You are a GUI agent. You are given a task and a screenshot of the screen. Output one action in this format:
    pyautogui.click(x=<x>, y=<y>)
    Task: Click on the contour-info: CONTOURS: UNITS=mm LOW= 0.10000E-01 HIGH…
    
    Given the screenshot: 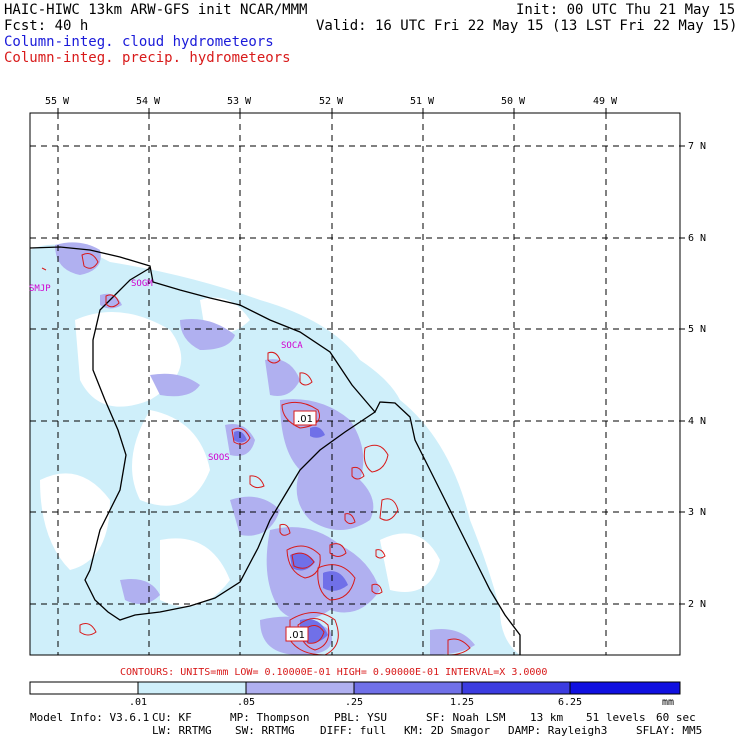 What is the action you would take?
    pyautogui.click(x=334, y=672)
    